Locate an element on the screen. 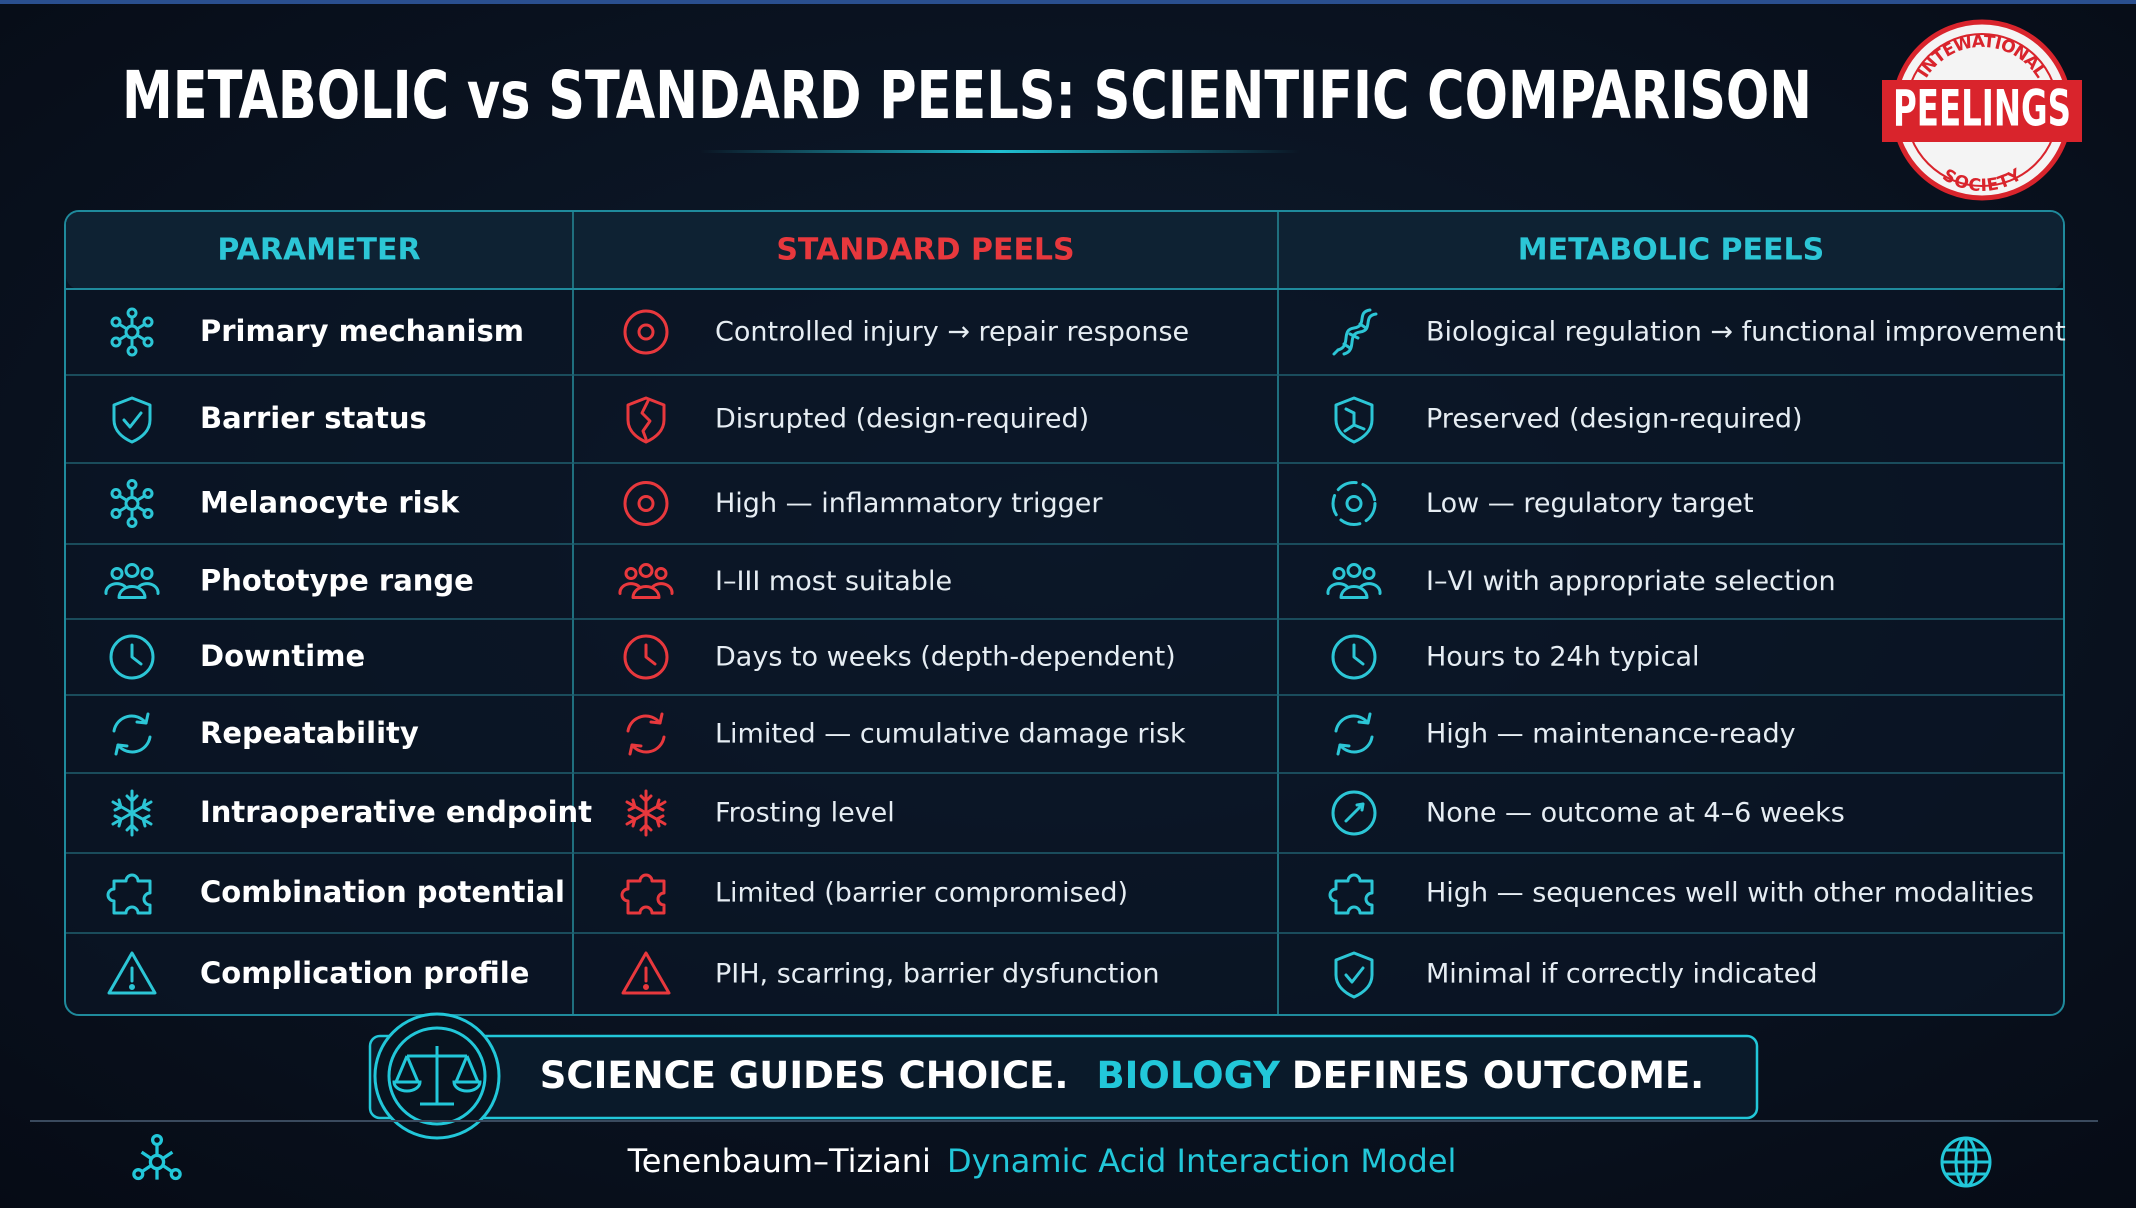  parameter-label: Repeatability is located at coordinates (309, 733).